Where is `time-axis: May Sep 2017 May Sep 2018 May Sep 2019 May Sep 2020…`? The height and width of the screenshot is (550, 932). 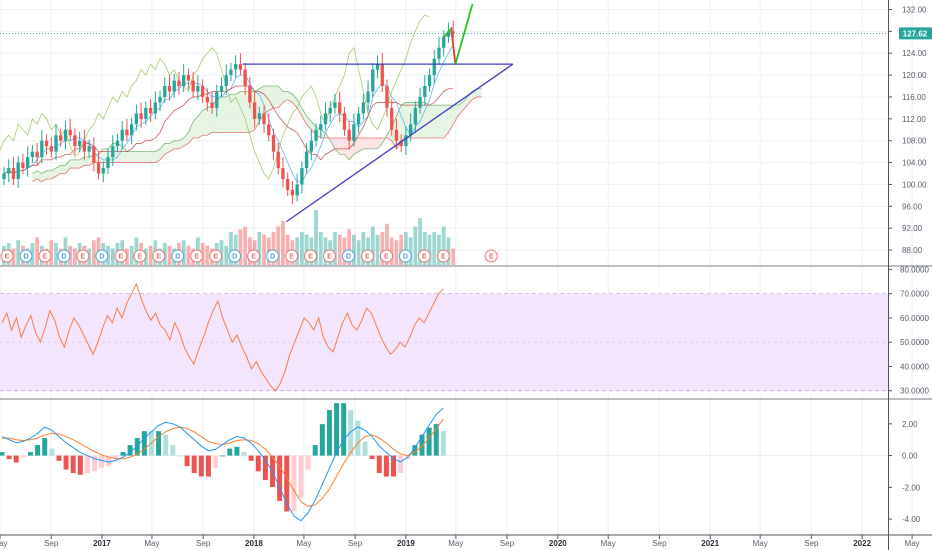 time-axis: May Sep 2017 May Sep 2018 May Sep 2019 May Sep 2020… is located at coordinates (466, 541).